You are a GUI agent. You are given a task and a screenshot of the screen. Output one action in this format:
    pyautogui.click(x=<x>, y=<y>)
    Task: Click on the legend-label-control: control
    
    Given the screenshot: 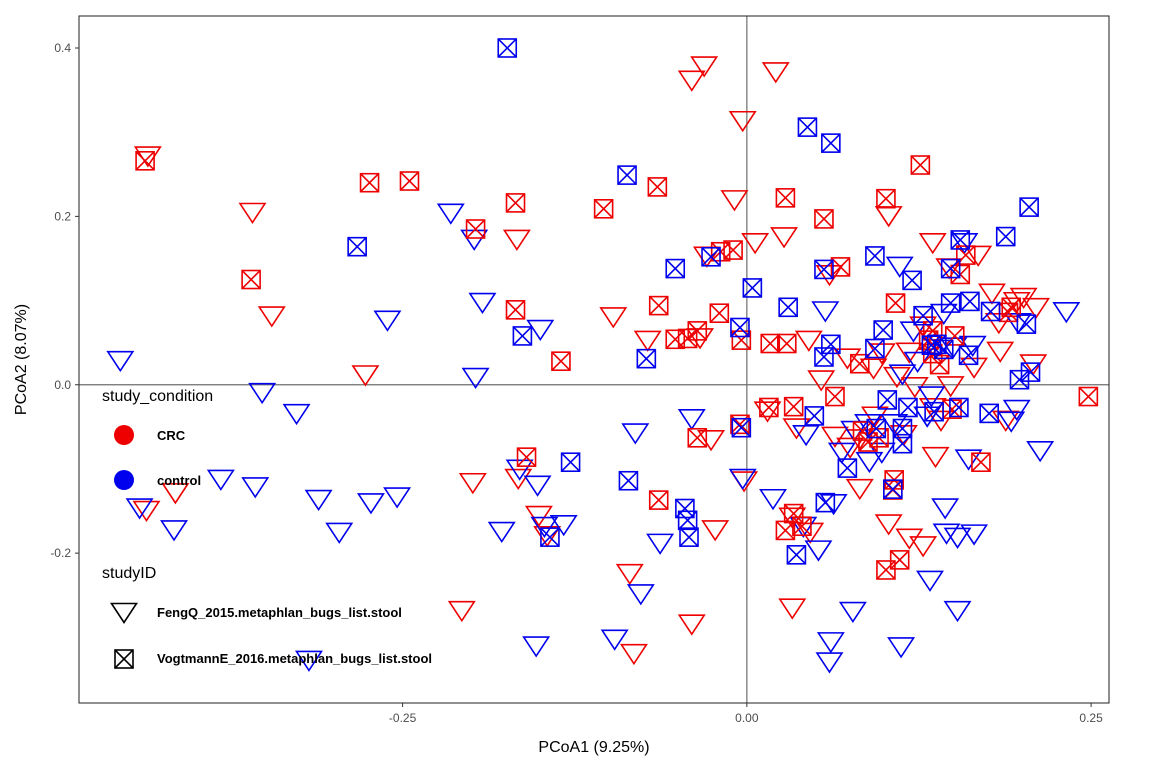 What is the action you would take?
    pyautogui.click(x=179, y=480)
    